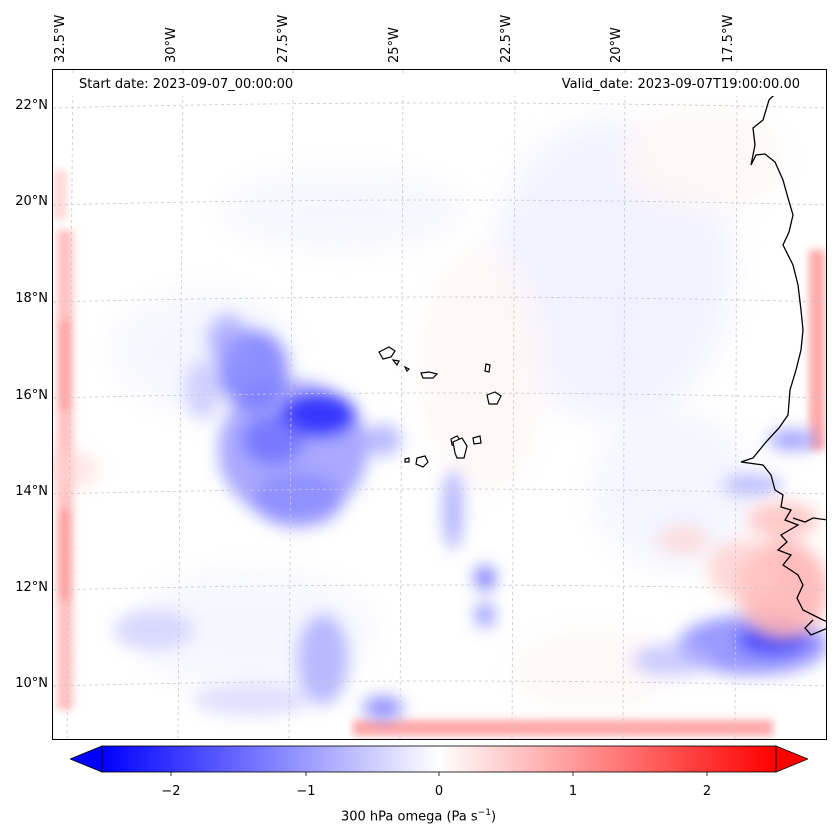  Describe the element at coordinates (186, 84) in the screenshot. I see `start-date-label: Start date: 2023-09-07_00:00:00` at that location.